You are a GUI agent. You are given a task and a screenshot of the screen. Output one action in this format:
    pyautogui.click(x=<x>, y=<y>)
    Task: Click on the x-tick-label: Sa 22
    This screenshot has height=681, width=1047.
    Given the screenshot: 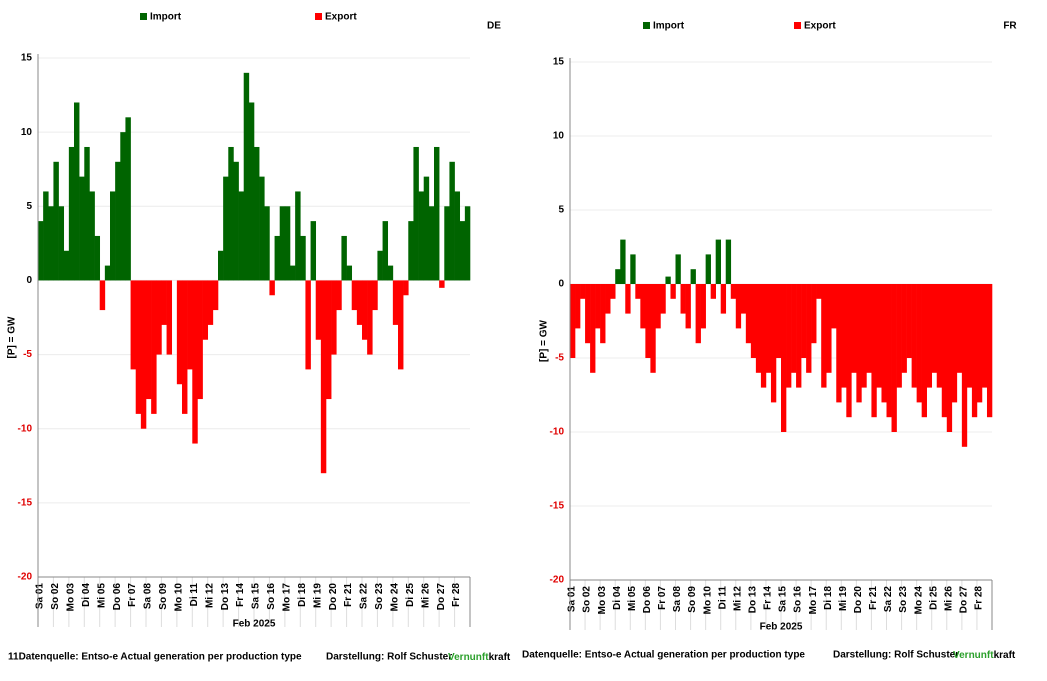 What is the action you would take?
    pyautogui.click(x=888, y=599)
    